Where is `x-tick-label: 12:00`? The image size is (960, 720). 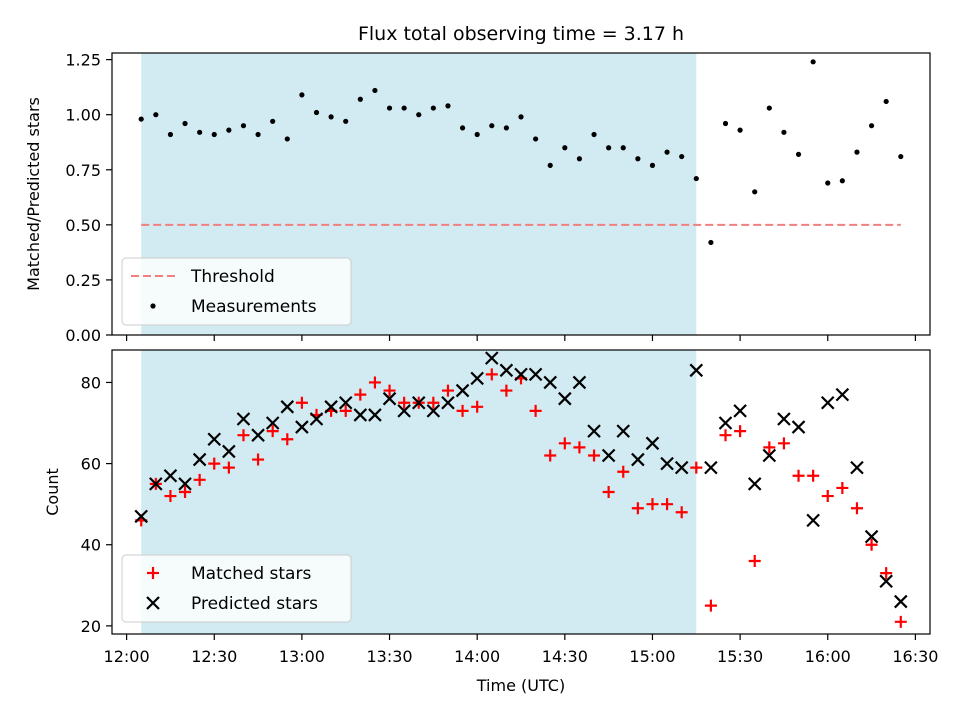 x-tick-label: 12:00 is located at coordinates (127, 656).